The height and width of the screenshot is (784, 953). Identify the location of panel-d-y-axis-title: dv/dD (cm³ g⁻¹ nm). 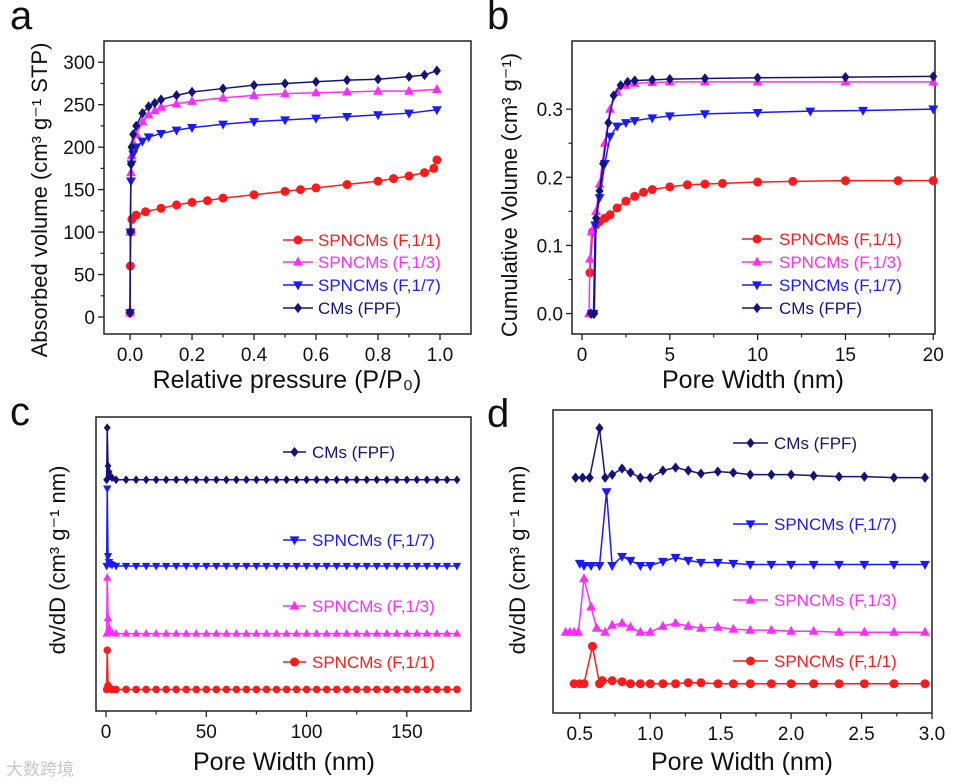
(517, 560).